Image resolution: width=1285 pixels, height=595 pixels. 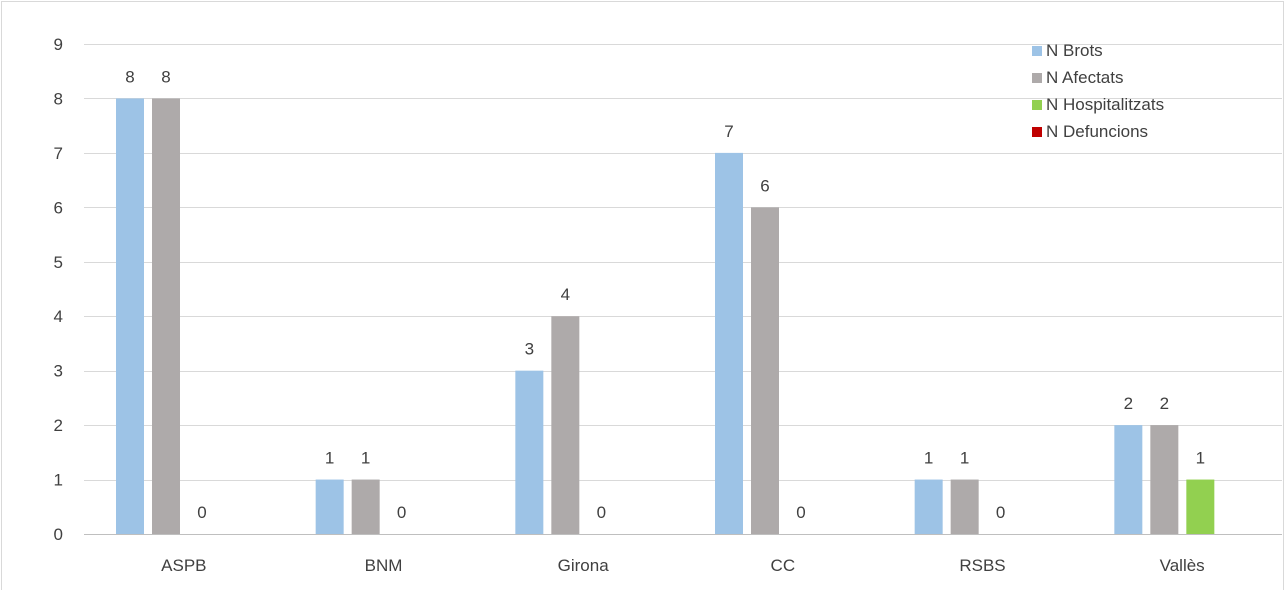 I want to click on y-tick-label: 6, so click(x=58, y=207).